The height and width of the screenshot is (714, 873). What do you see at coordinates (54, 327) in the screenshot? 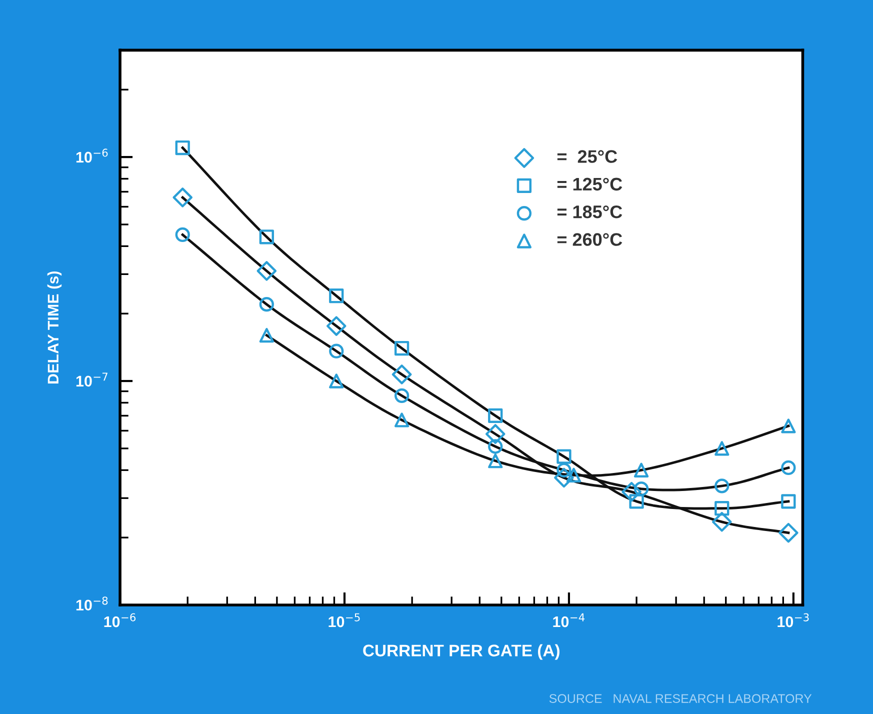
I see `y-axis-title: DELAY TIME (s)` at bounding box center [54, 327].